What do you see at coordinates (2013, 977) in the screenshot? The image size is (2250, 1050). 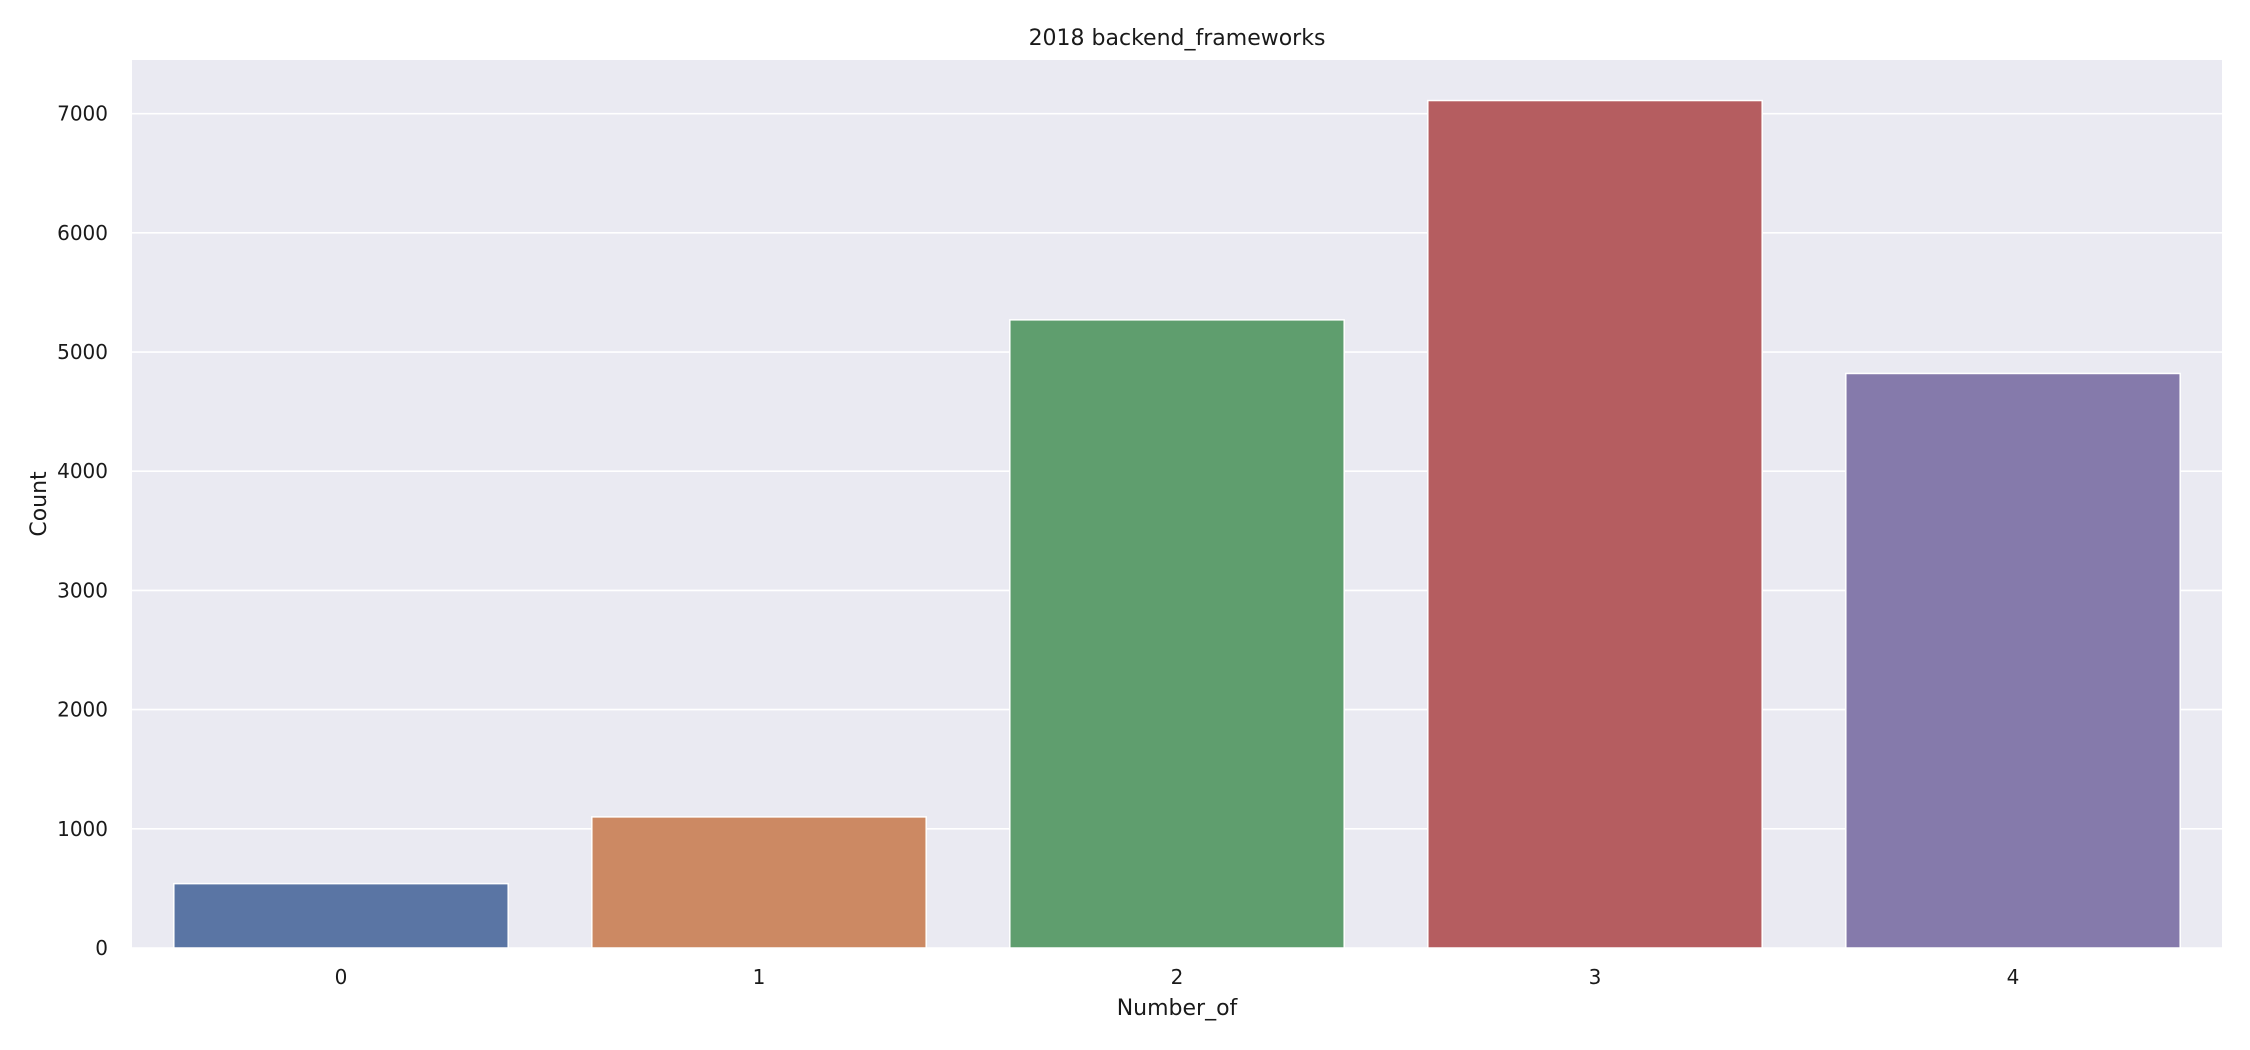 I see `x-tick-label: 4` at bounding box center [2013, 977].